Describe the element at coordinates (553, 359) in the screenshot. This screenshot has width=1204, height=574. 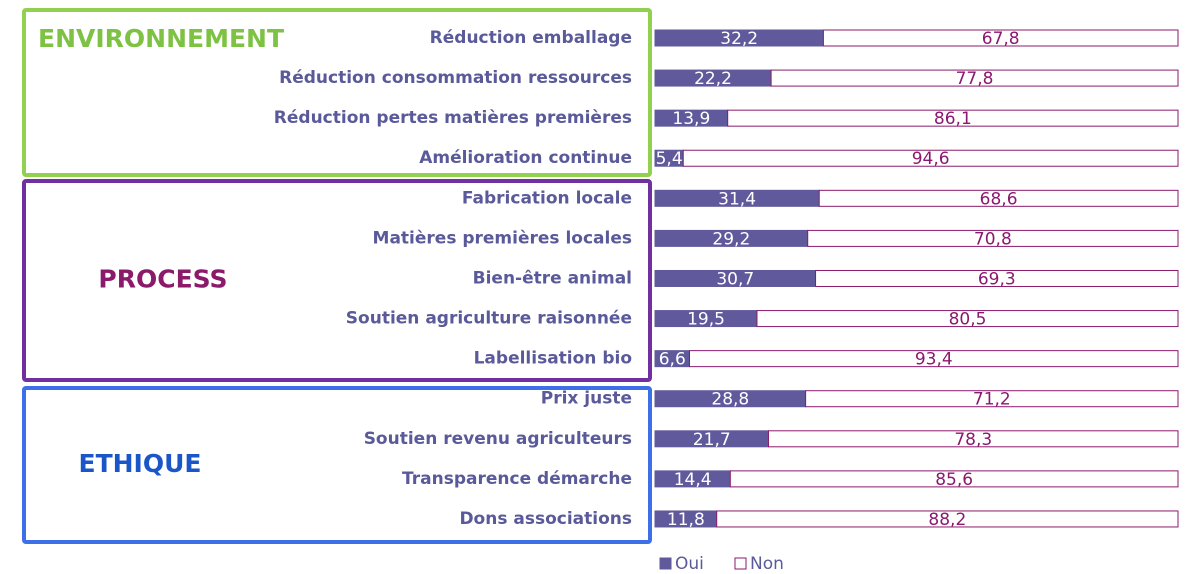
I see `category-label: Labellisation bio` at that location.